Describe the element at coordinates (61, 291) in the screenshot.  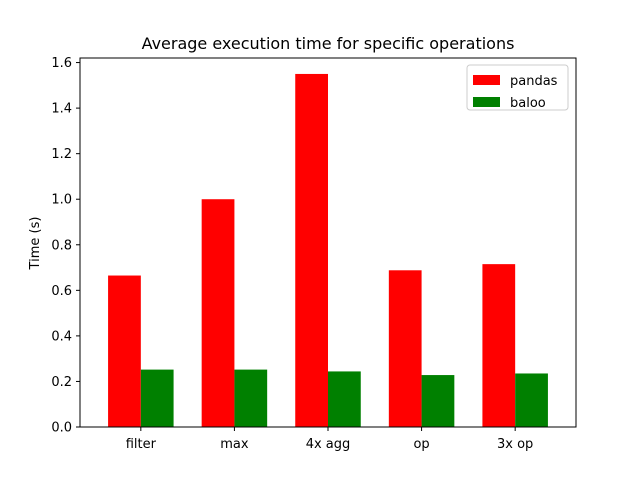
I see `y-tick-label: 0.6` at that location.